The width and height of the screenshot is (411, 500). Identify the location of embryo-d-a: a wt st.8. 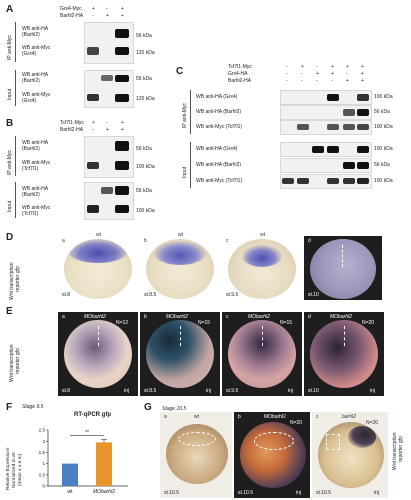
(98, 266).